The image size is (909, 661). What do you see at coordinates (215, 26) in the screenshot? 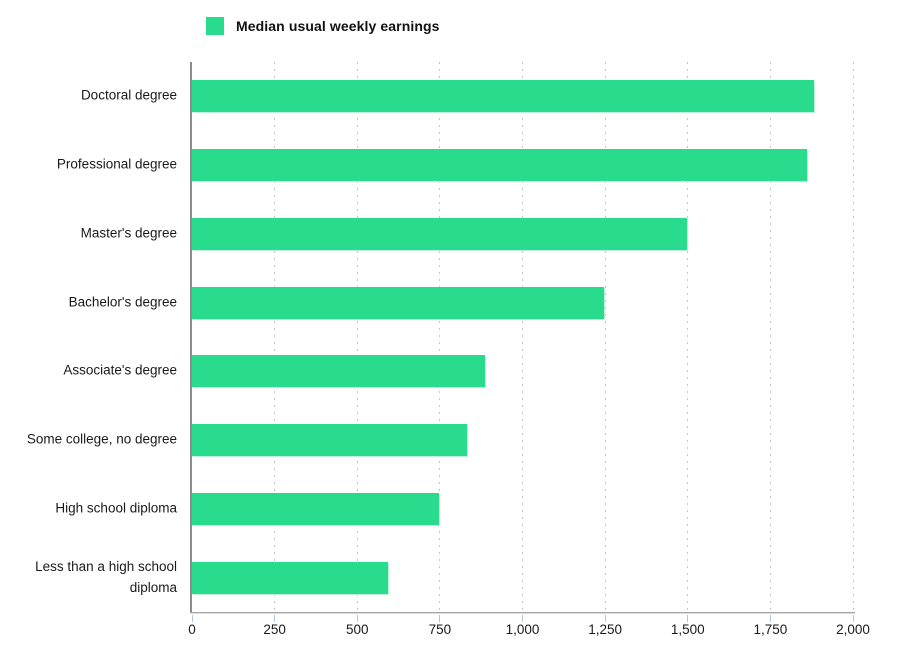
I see `legend-swatch` at bounding box center [215, 26].